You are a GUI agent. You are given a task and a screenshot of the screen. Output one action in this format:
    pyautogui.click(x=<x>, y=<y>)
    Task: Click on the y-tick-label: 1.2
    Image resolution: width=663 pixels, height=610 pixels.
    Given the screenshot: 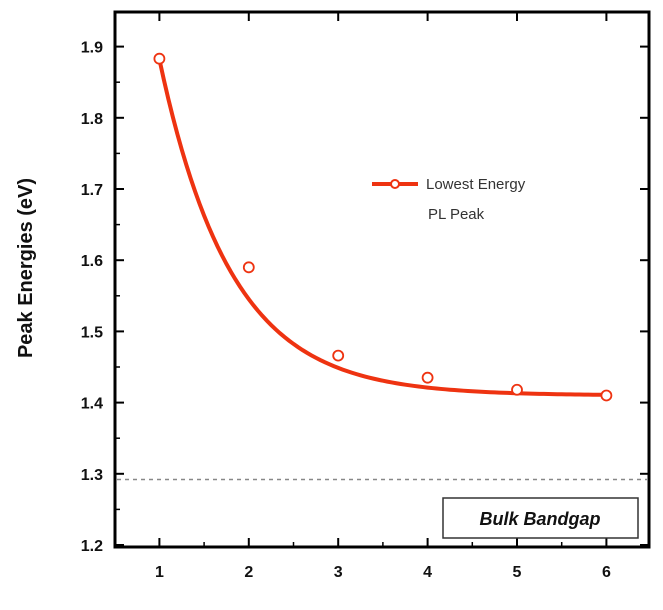 What is the action you would take?
    pyautogui.click(x=92, y=546)
    